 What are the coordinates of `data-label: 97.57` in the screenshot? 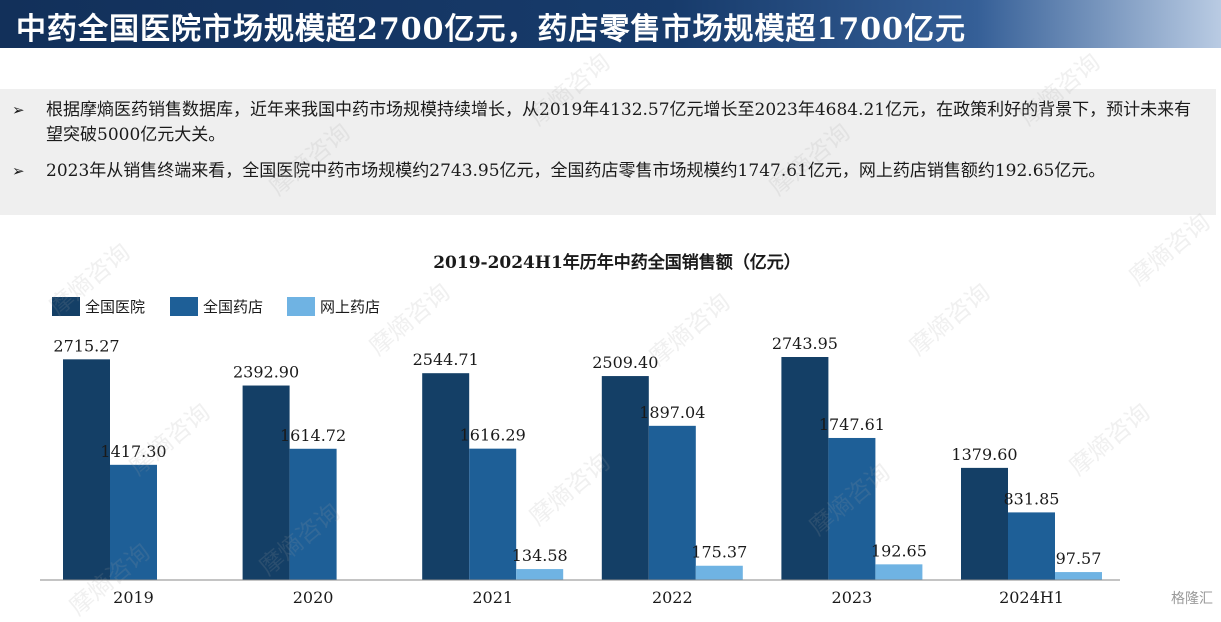 It's located at (1079, 558).